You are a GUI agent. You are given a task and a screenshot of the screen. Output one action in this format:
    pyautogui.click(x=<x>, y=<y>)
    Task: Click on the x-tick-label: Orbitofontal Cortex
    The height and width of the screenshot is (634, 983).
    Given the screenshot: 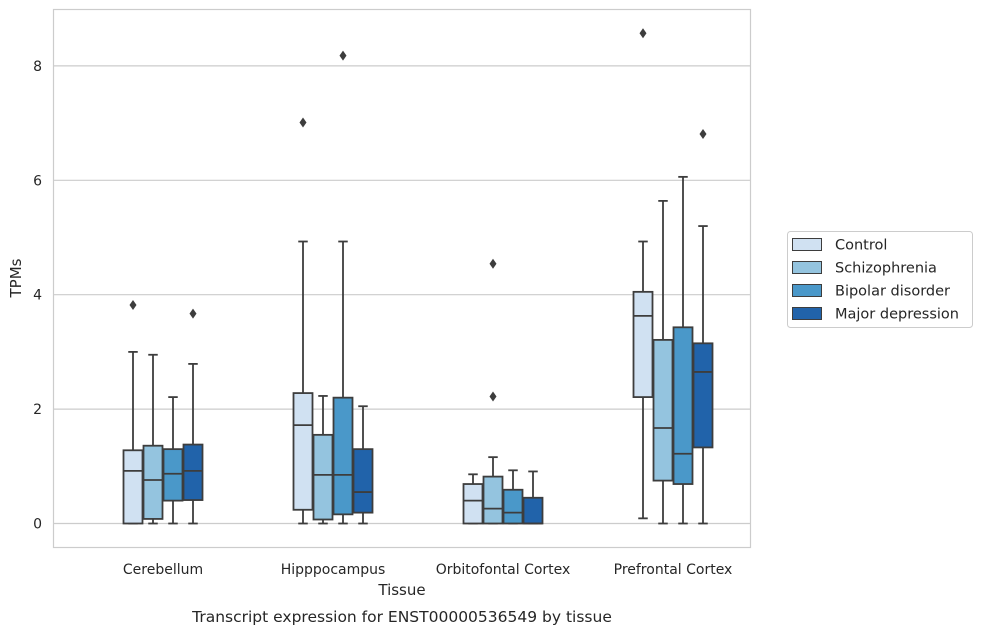 What is the action you would take?
    pyautogui.click(x=503, y=570)
    